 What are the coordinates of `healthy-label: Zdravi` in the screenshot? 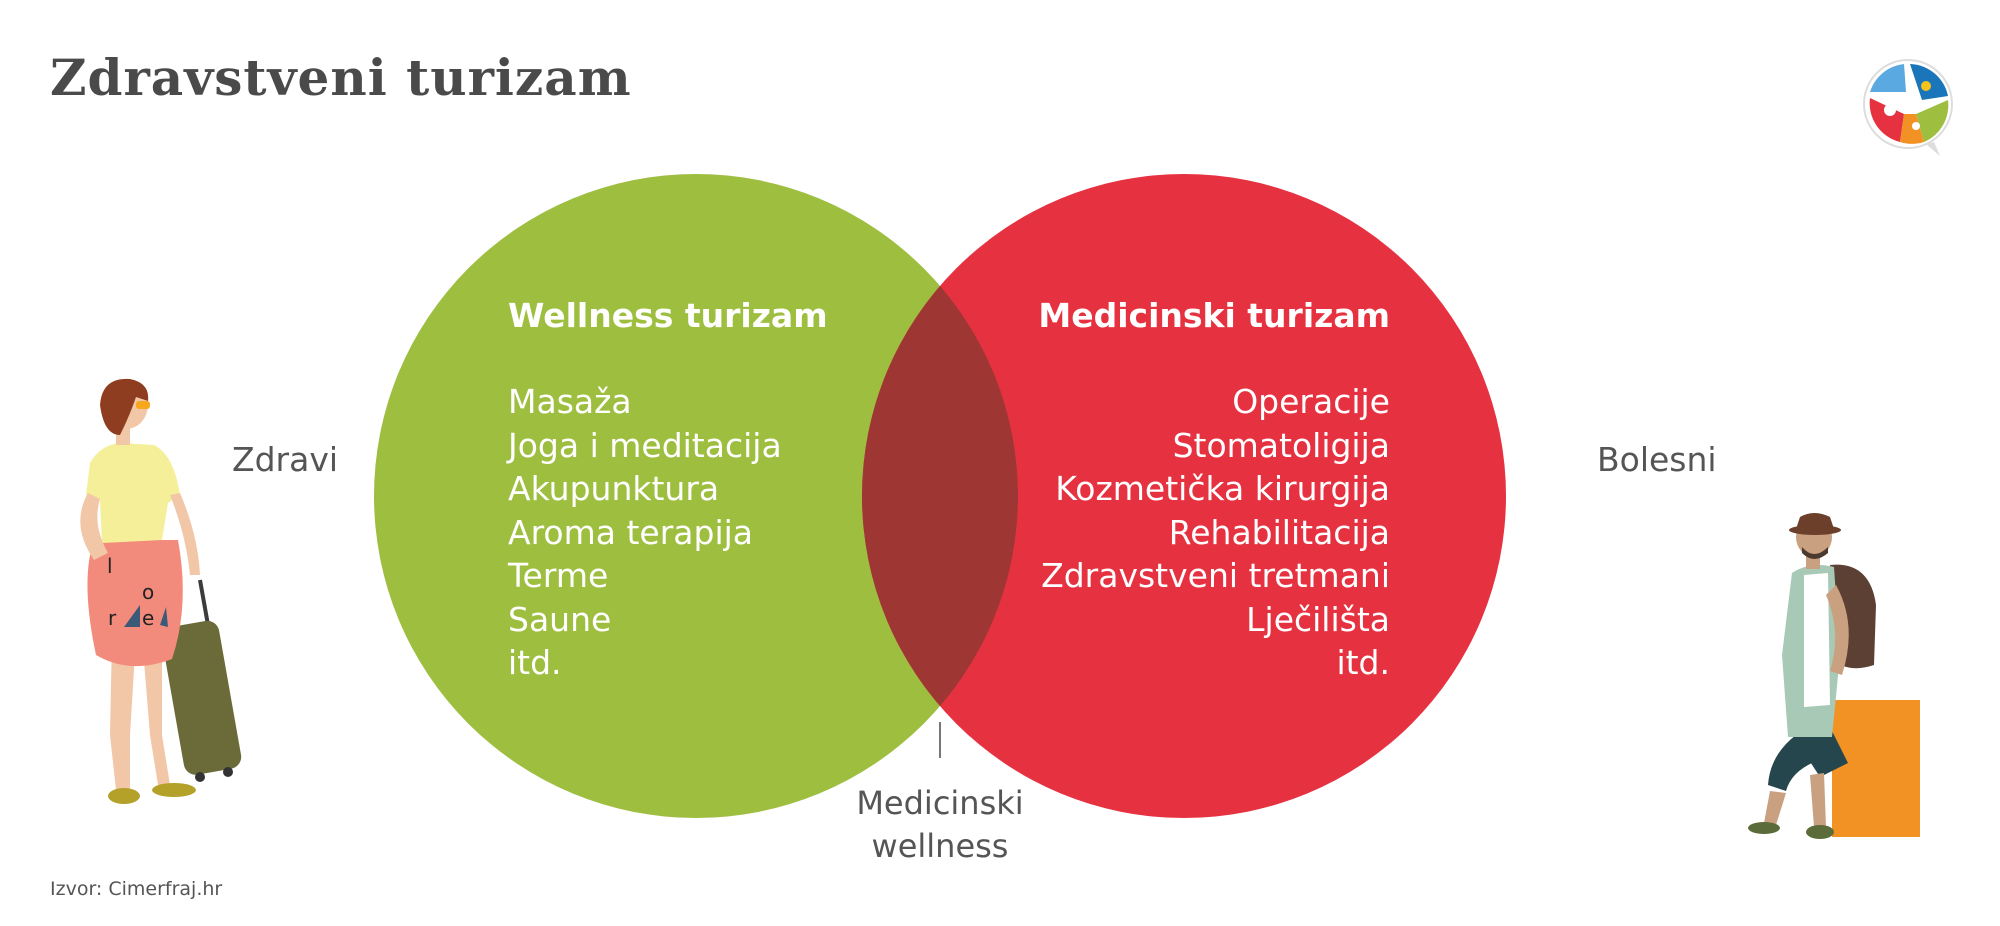 It's located at (285, 459).